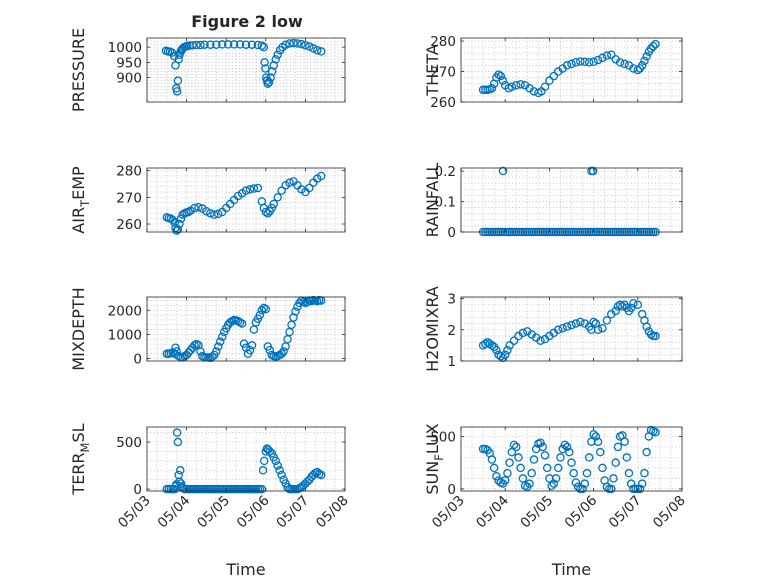 This screenshot has width=778, height=583. What do you see at coordinates (125, 335) in the screenshot?
I see `y-tick-label: 1000` at bounding box center [125, 335].